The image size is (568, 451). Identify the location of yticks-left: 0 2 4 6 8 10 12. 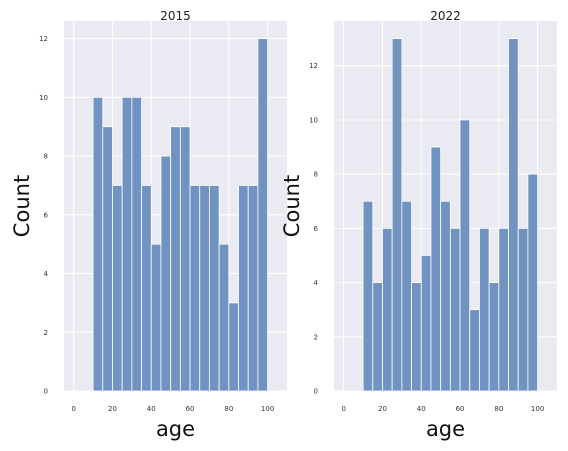
(43, 215).